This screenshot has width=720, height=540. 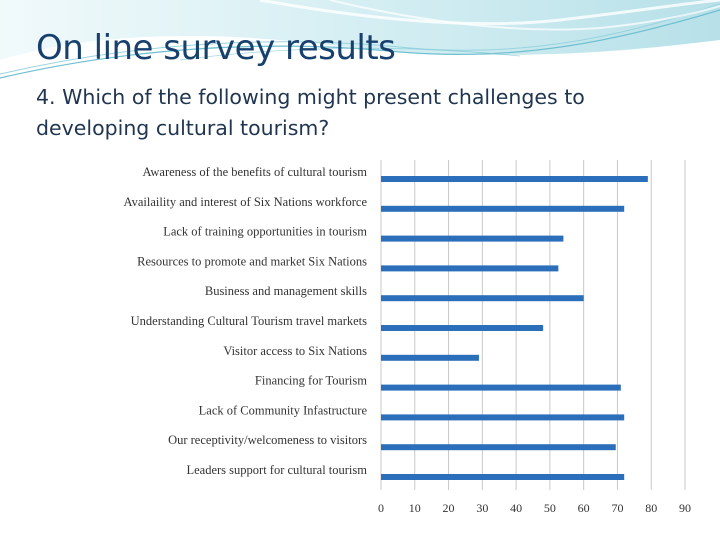 What do you see at coordinates (267, 440) in the screenshot?
I see `category-label: Our receptivity/welcomeness to visitors` at bounding box center [267, 440].